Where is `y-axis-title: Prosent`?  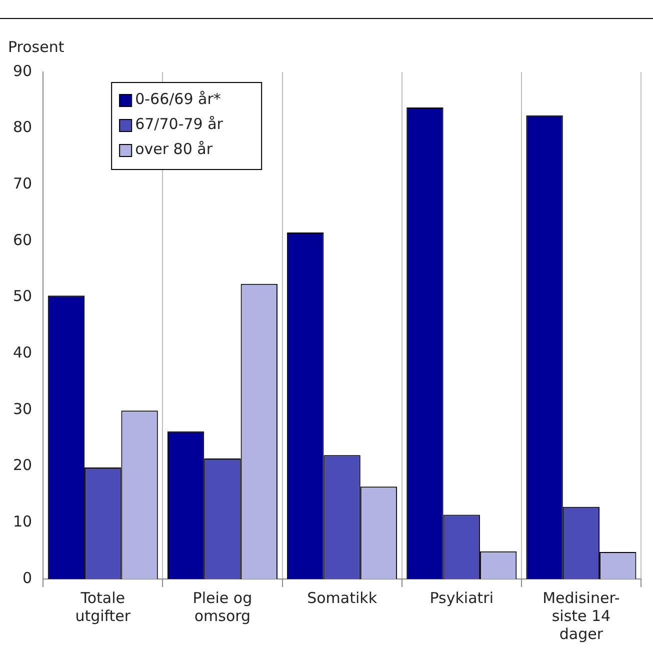
y-axis-title: Prosent is located at coordinates (36, 47).